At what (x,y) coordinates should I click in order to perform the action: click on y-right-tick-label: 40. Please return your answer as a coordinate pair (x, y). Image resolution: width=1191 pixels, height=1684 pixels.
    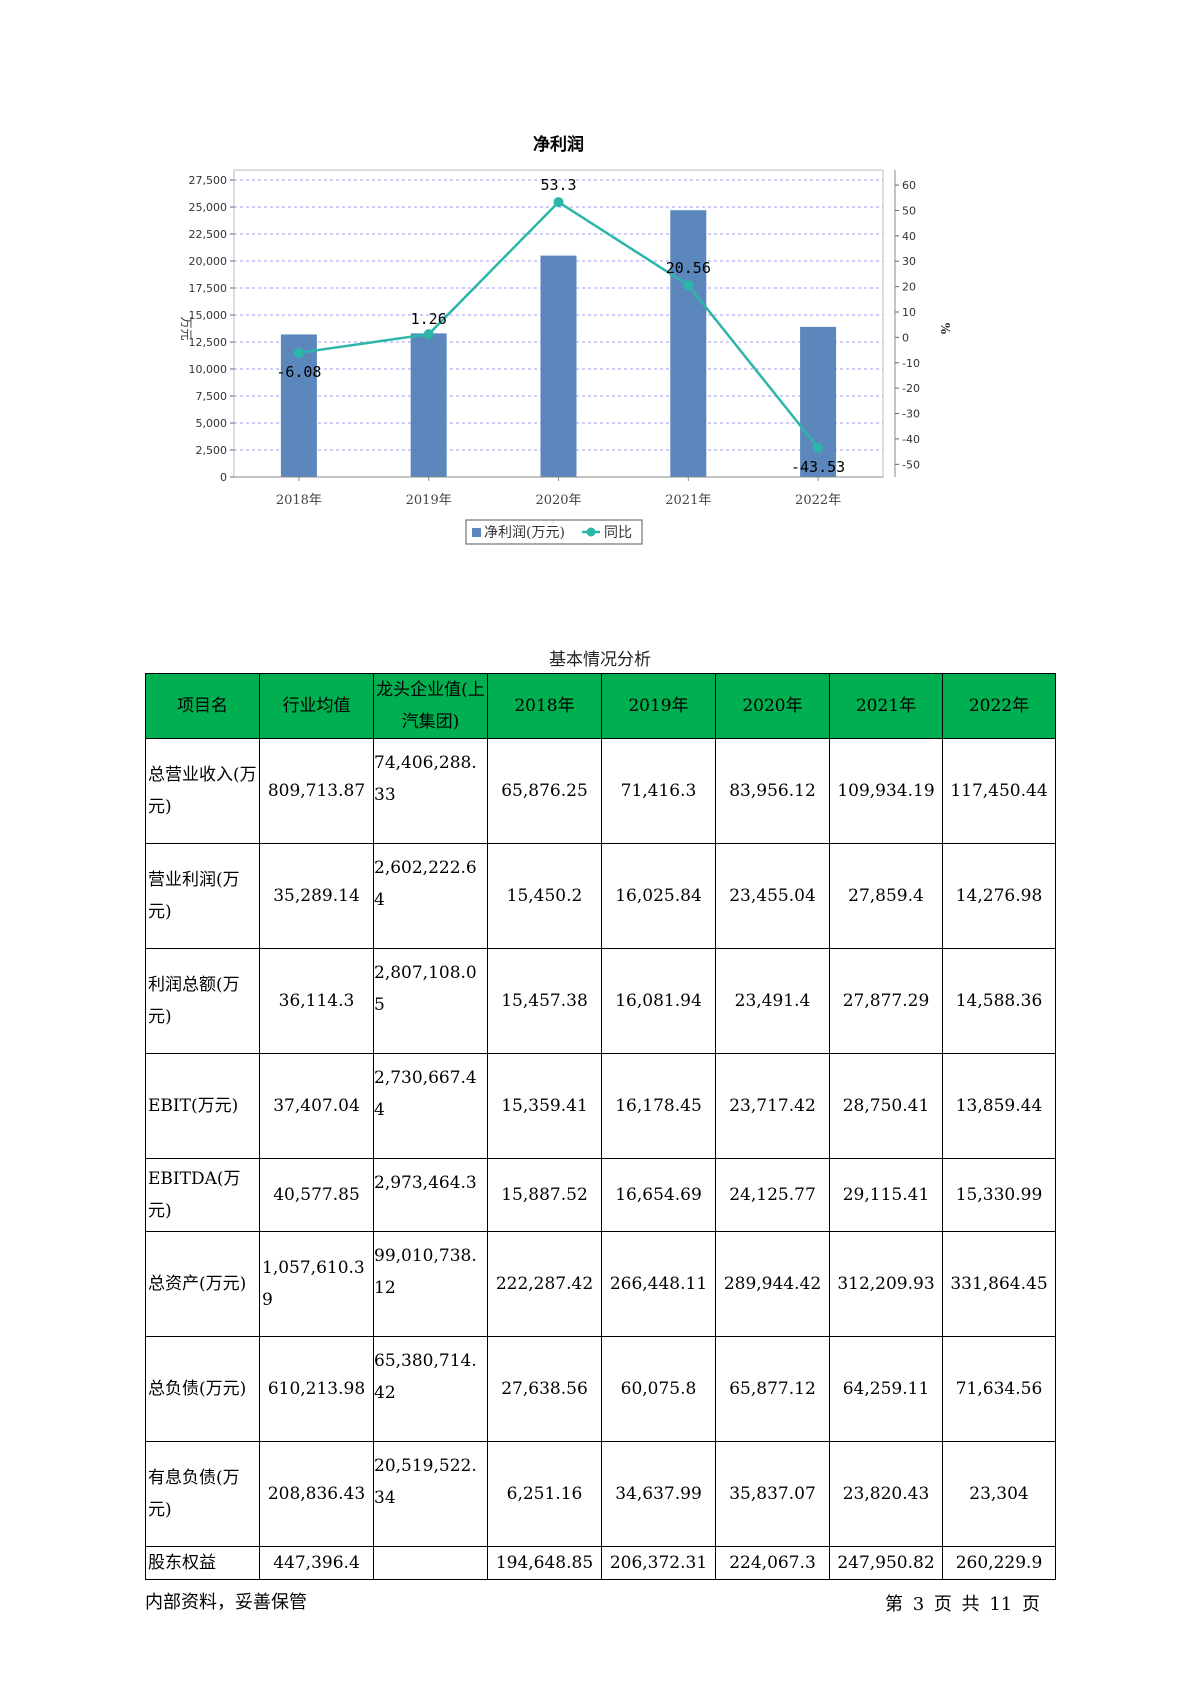
    Looking at the image, I should click on (909, 236).